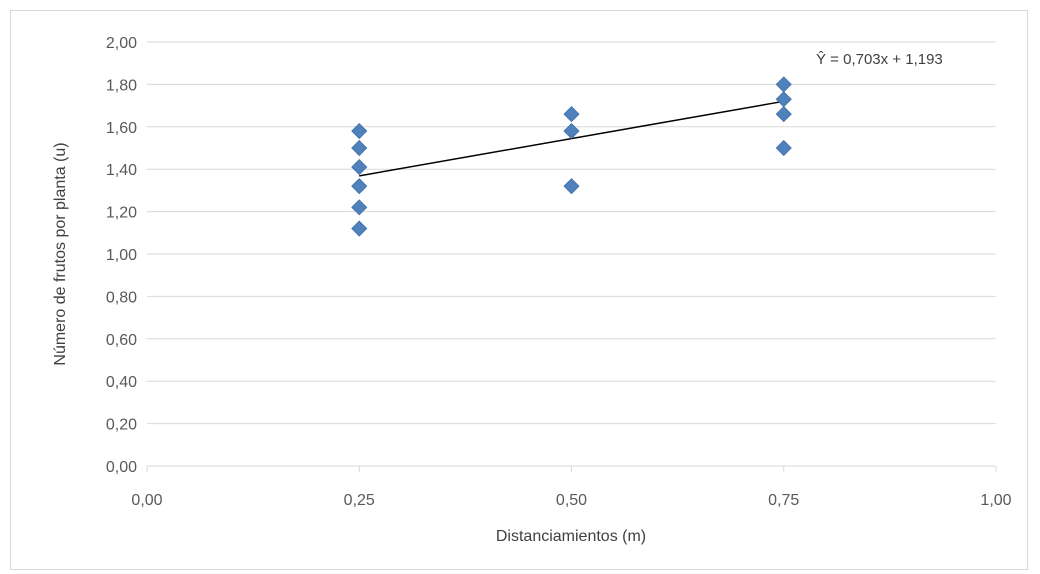 This screenshot has height=574, width=1040. Describe the element at coordinates (359, 500) in the screenshot. I see `x-tick-label: 0,25` at that location.